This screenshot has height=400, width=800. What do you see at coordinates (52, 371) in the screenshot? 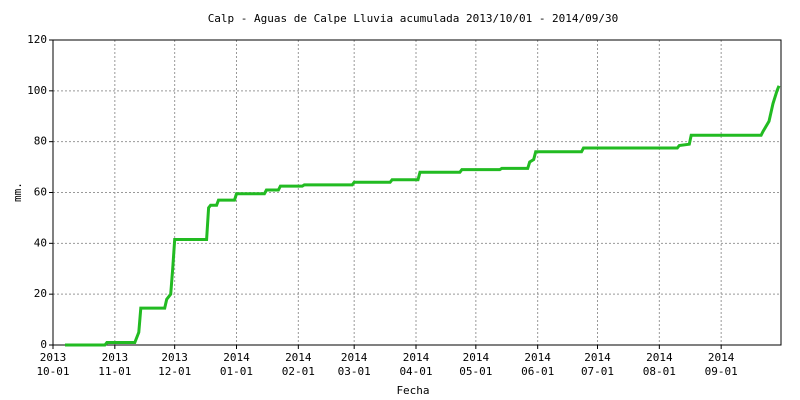
I see `x-tick-label: 10-01` at bounding box center [52, 371].